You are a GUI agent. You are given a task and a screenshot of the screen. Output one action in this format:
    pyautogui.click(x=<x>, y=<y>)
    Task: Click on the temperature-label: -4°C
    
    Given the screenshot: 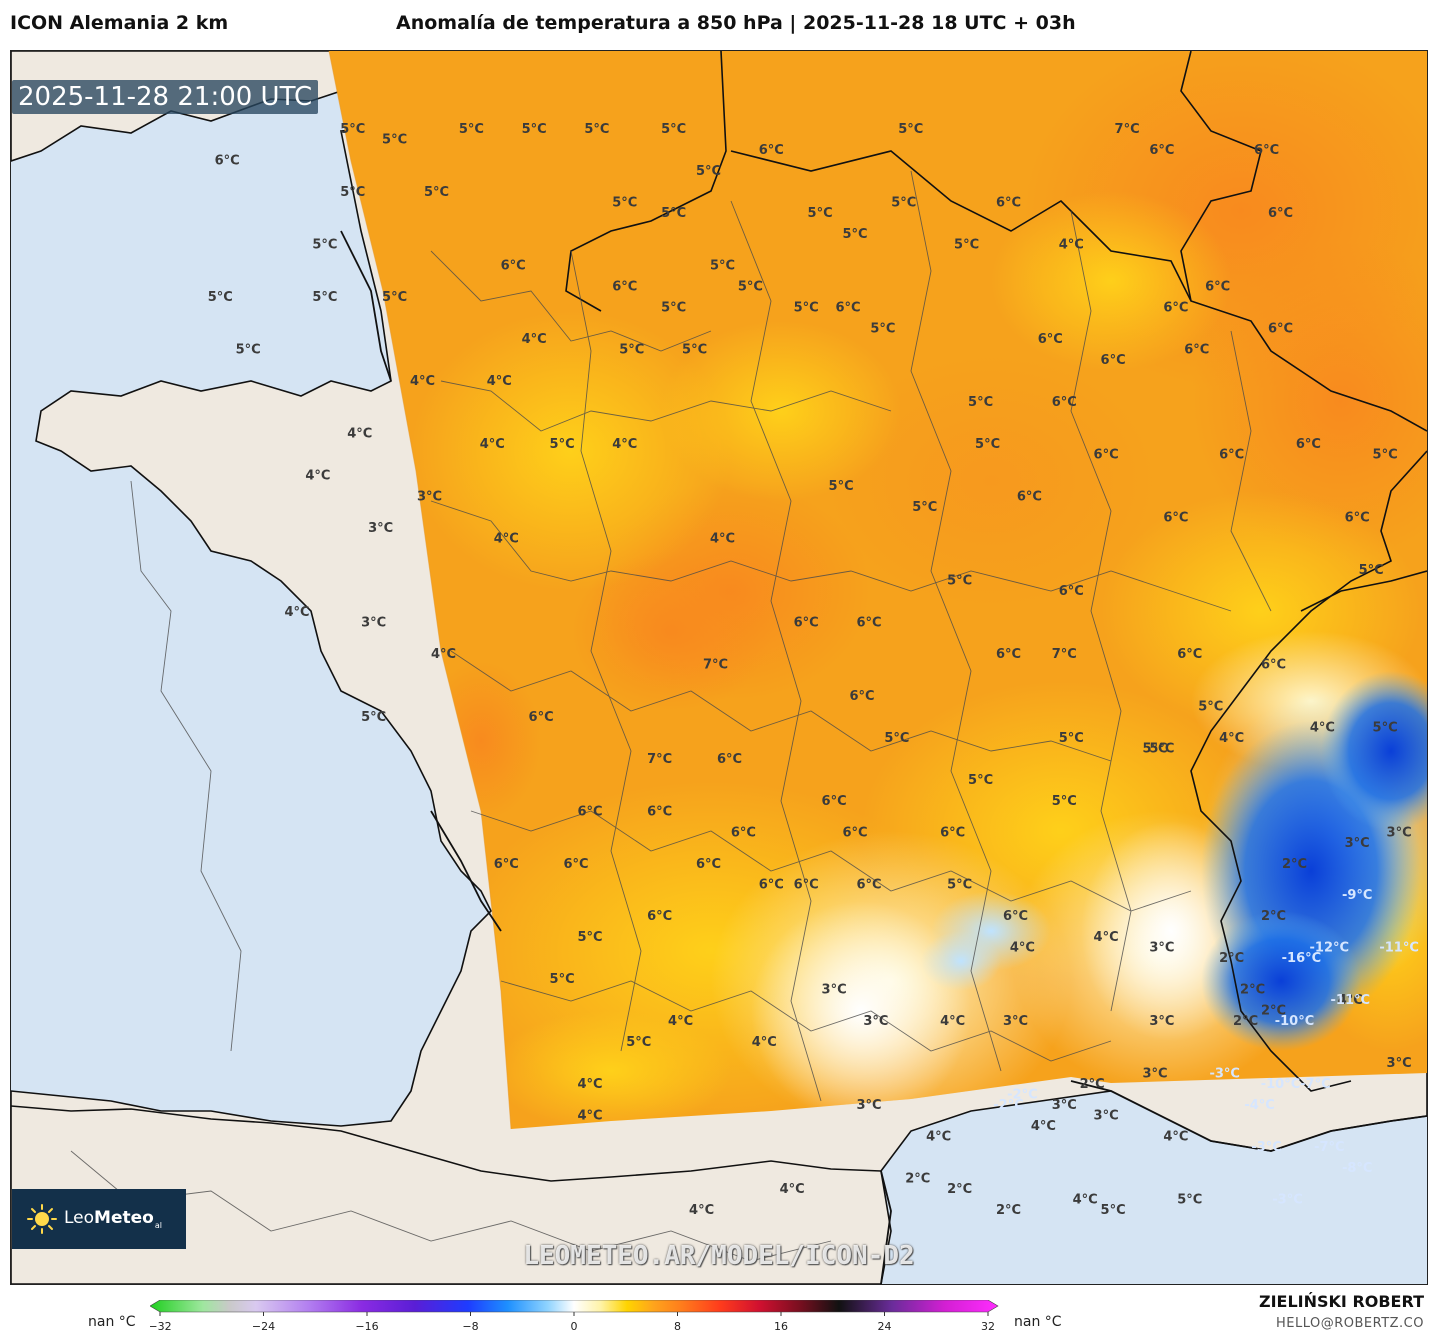 What is the action you would take?
    pyautogui.click(x=1259, y=1105)
    